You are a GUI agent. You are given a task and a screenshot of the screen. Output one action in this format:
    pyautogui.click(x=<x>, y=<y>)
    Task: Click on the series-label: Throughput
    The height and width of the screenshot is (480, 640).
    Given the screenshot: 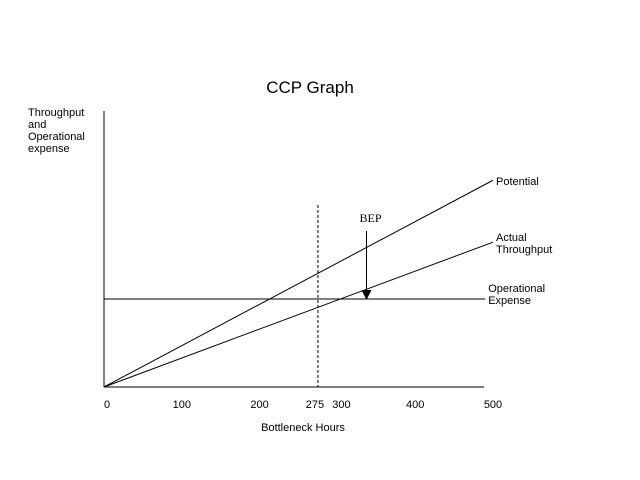 What is the action you would take?
    pyautogui.click(x=524, y=250)
    